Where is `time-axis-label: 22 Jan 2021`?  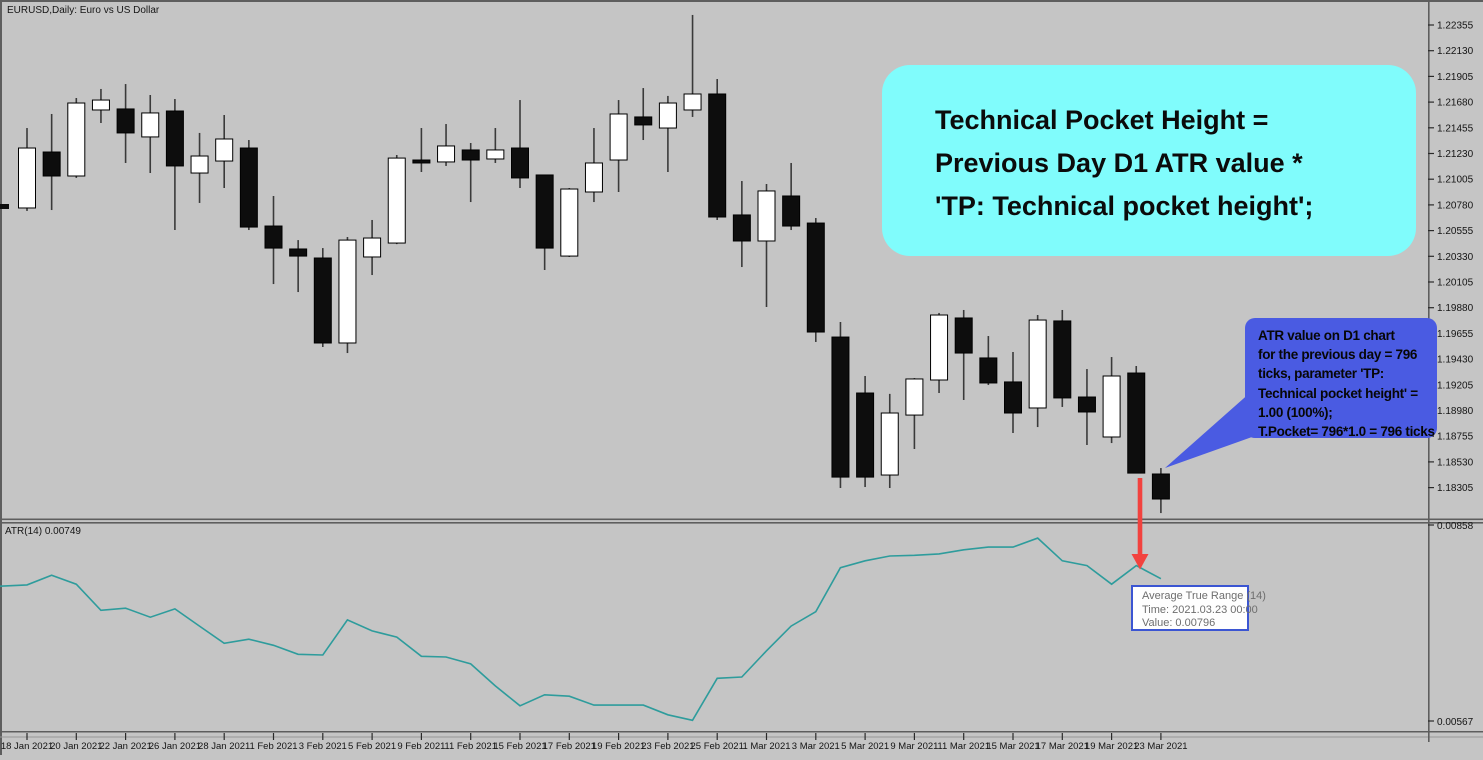 time-axis-label: 22 Jan 2021 is located at coordinates (125, 746).